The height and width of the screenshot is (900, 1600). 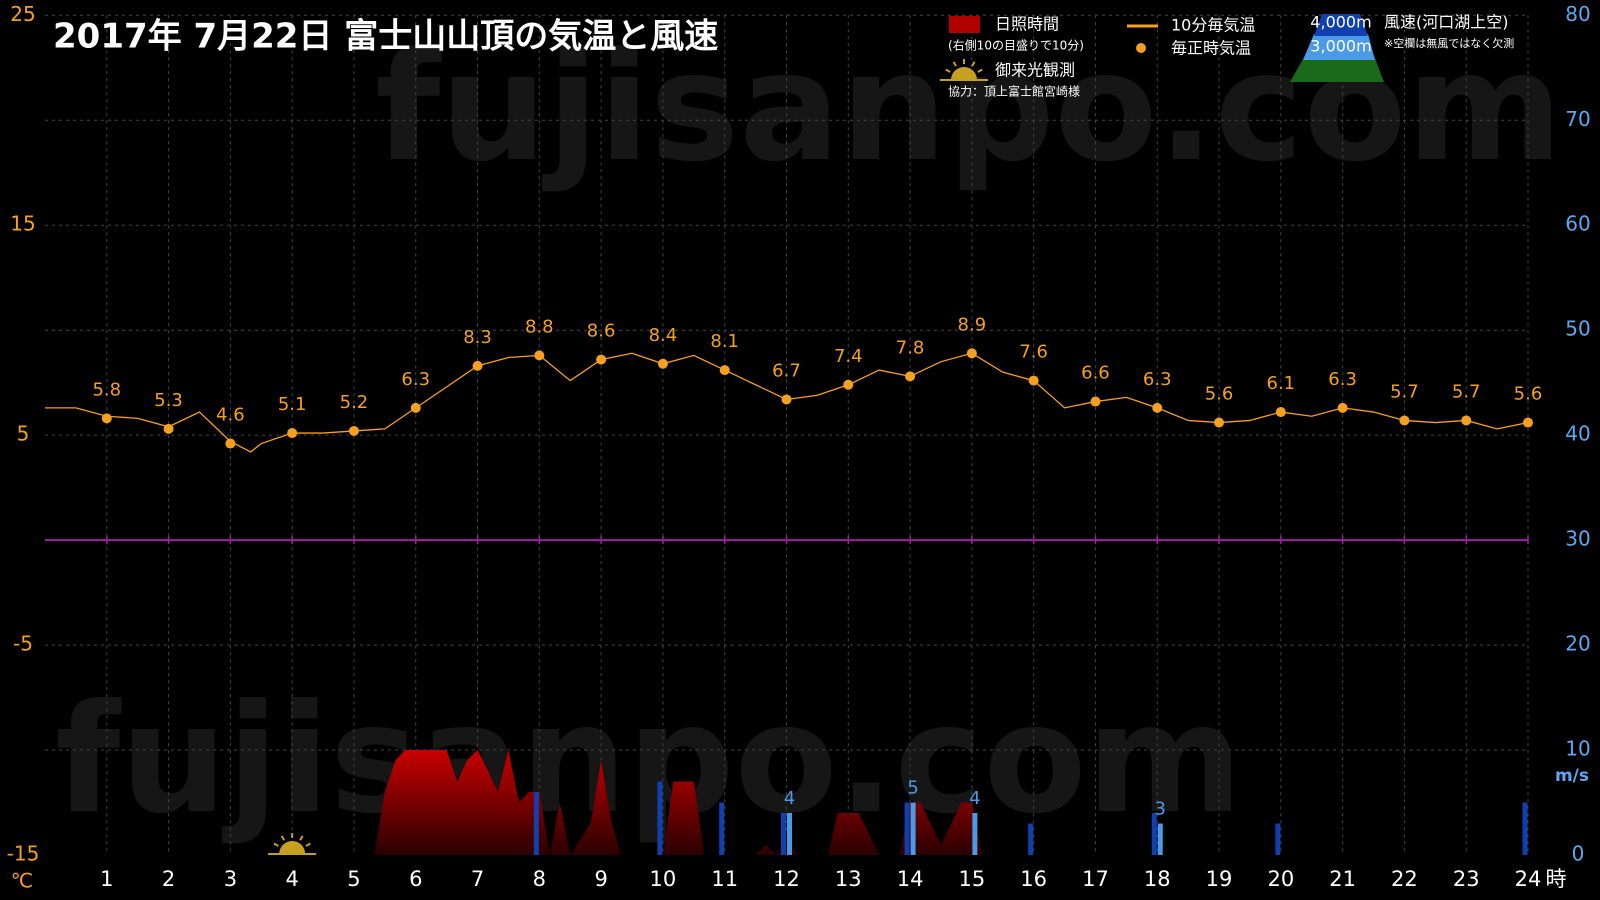 What do you see at coordinates (1577, 539) in the screenshot?
I see `y2-tick-label: 30` at bounding box center [1577, 539].